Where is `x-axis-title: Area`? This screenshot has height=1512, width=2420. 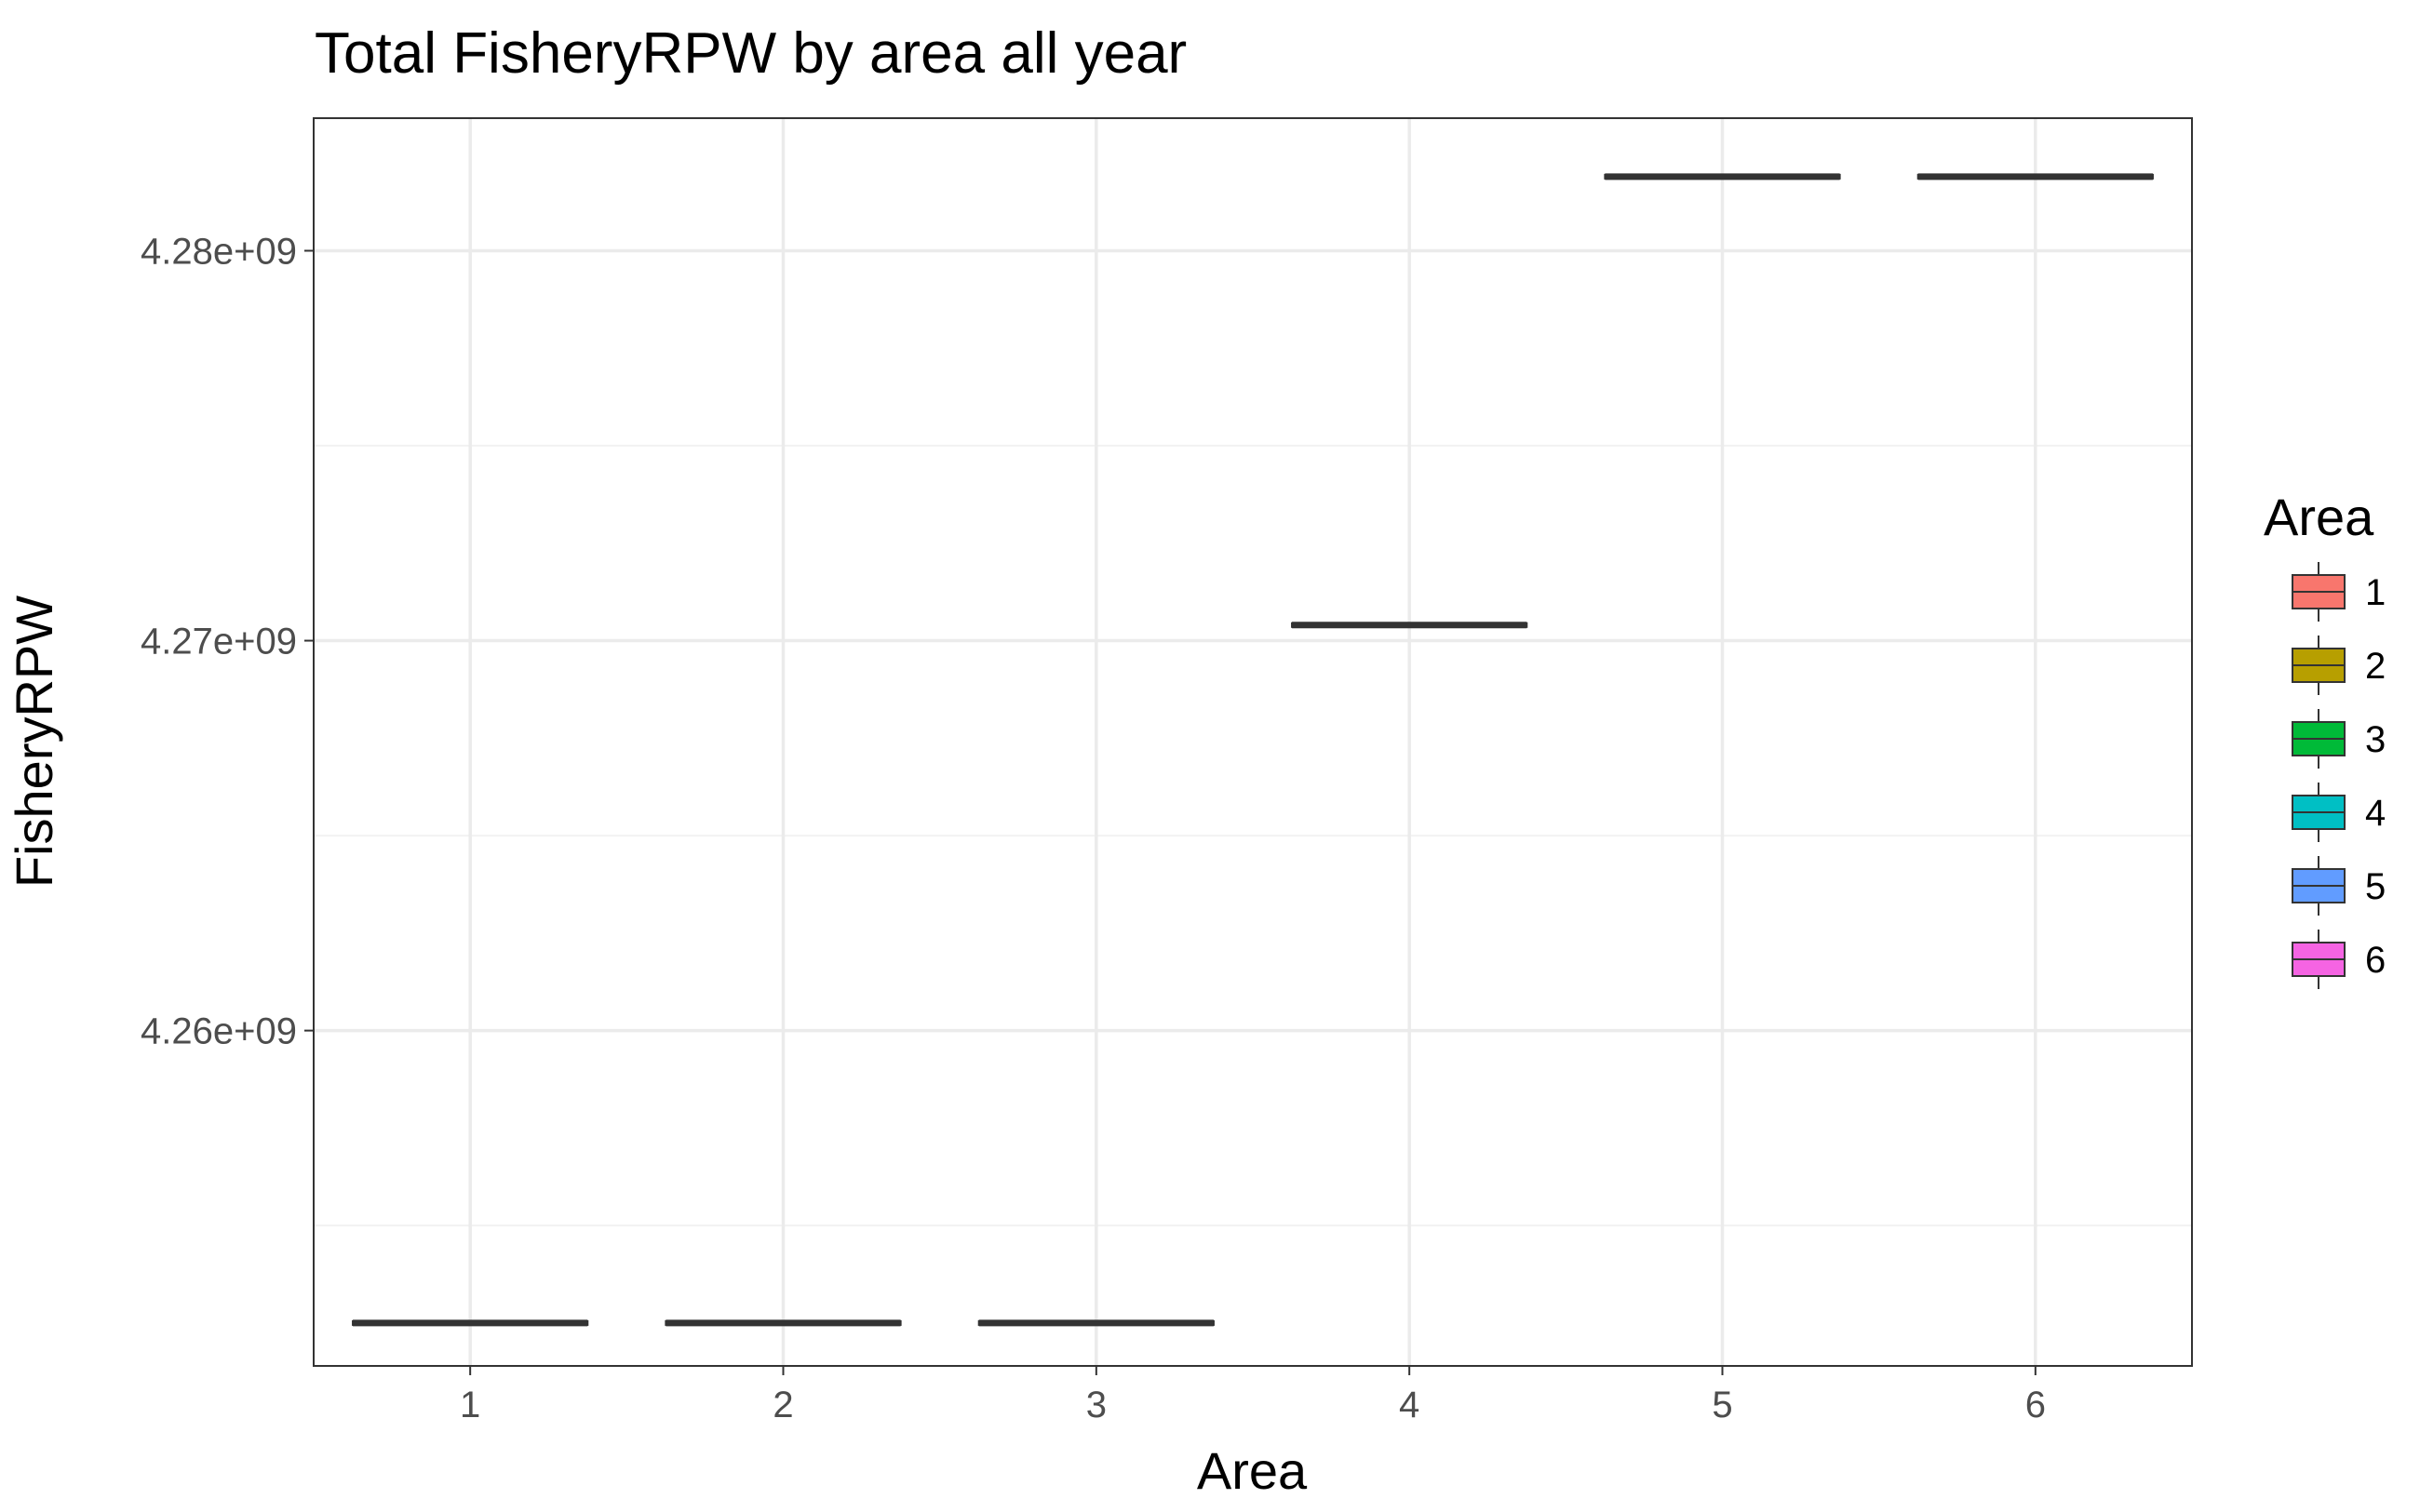 x-axis-title: Area is located at coordinates (1252, 1470).